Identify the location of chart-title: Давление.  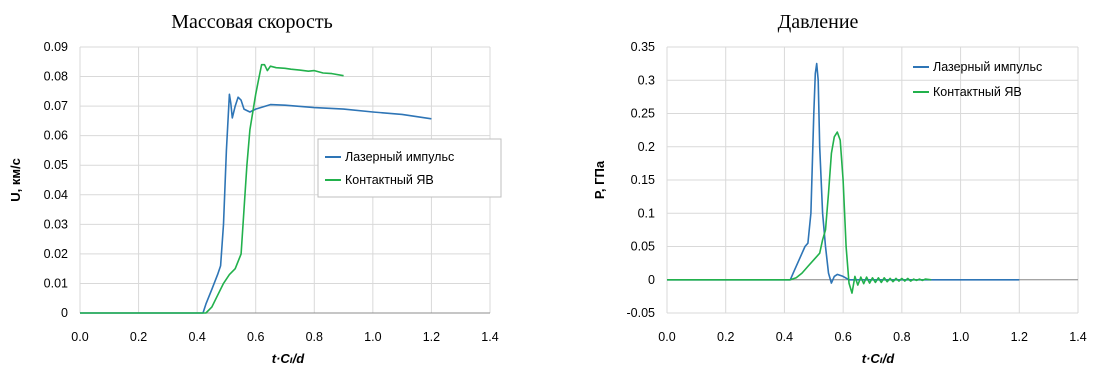
(818, 22).